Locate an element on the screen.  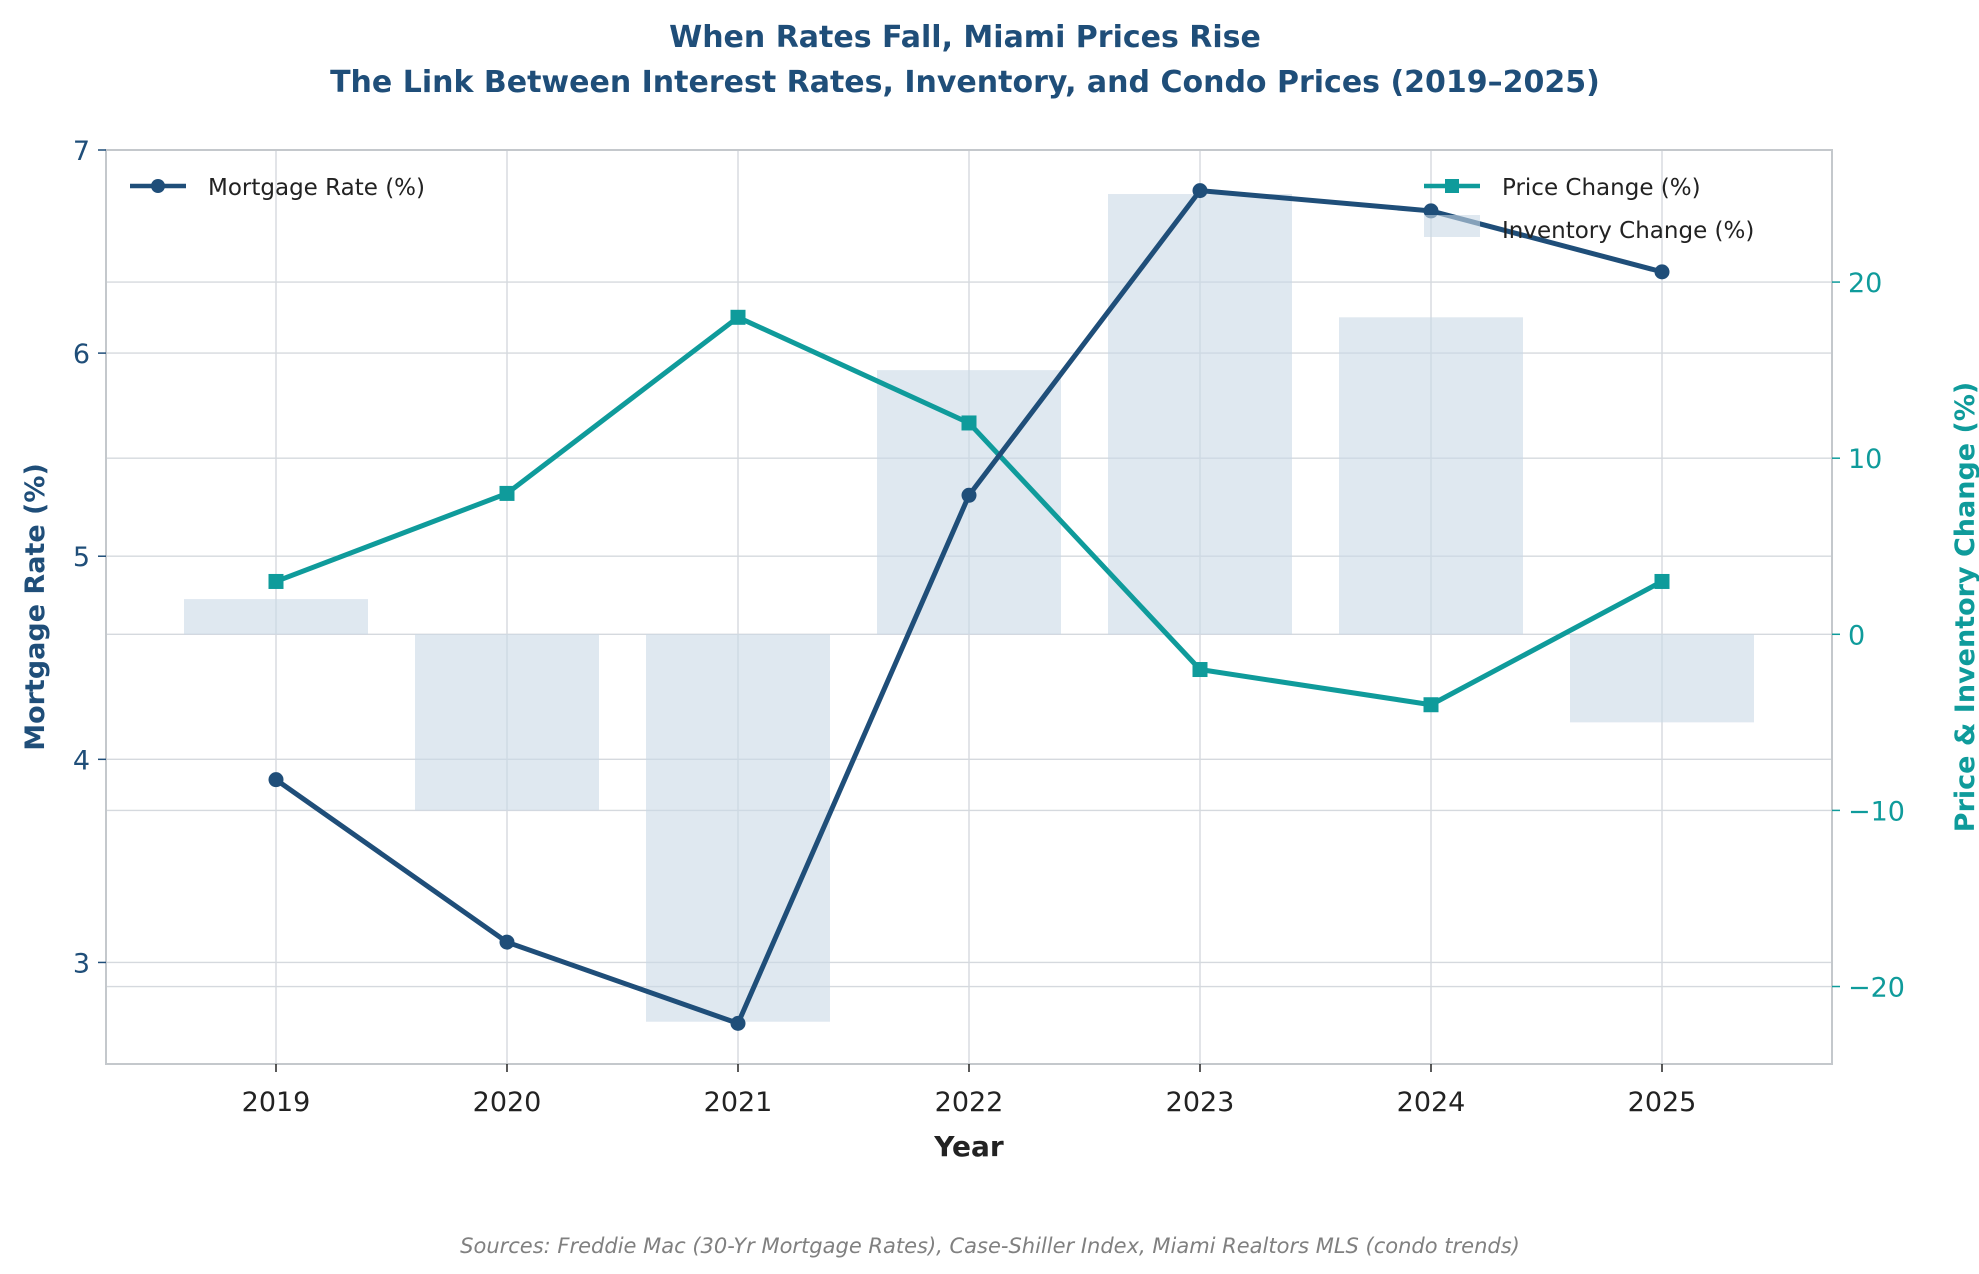
y-right-tick-label: −10 is located at coordinates (1876, 811).